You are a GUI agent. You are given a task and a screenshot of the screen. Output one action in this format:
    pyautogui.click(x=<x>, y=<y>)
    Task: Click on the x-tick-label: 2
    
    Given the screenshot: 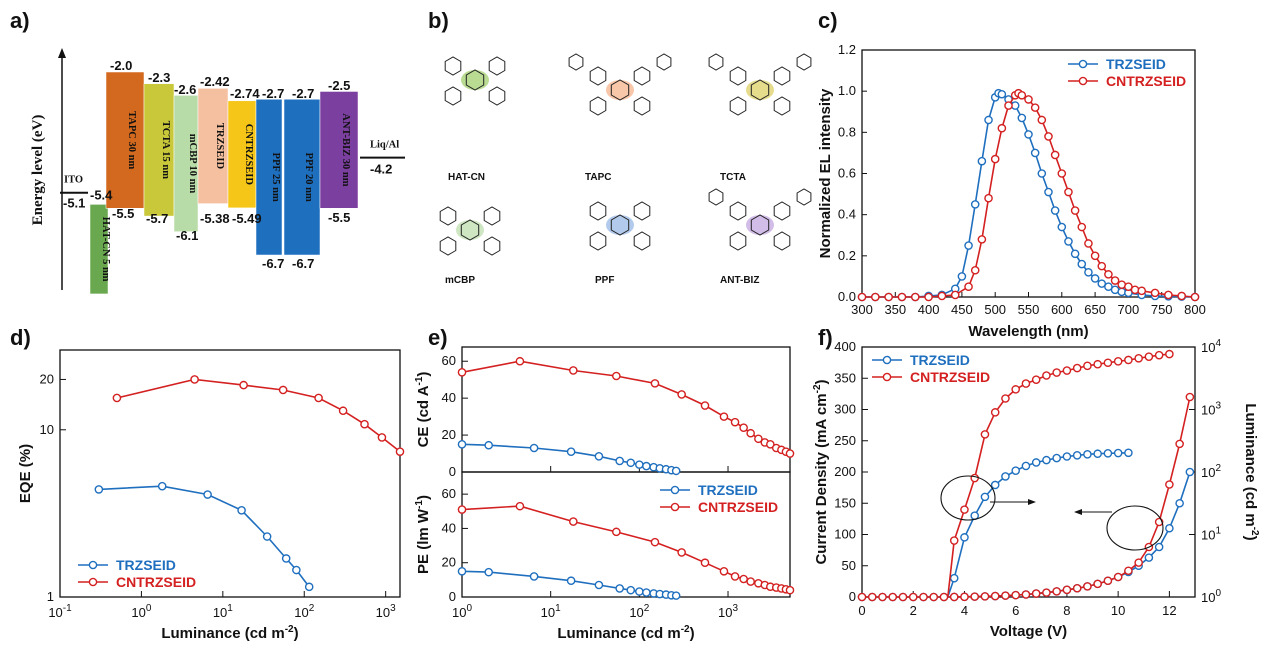 What is the action you would take?
    pyautogui.click(x=913, y=610)
    